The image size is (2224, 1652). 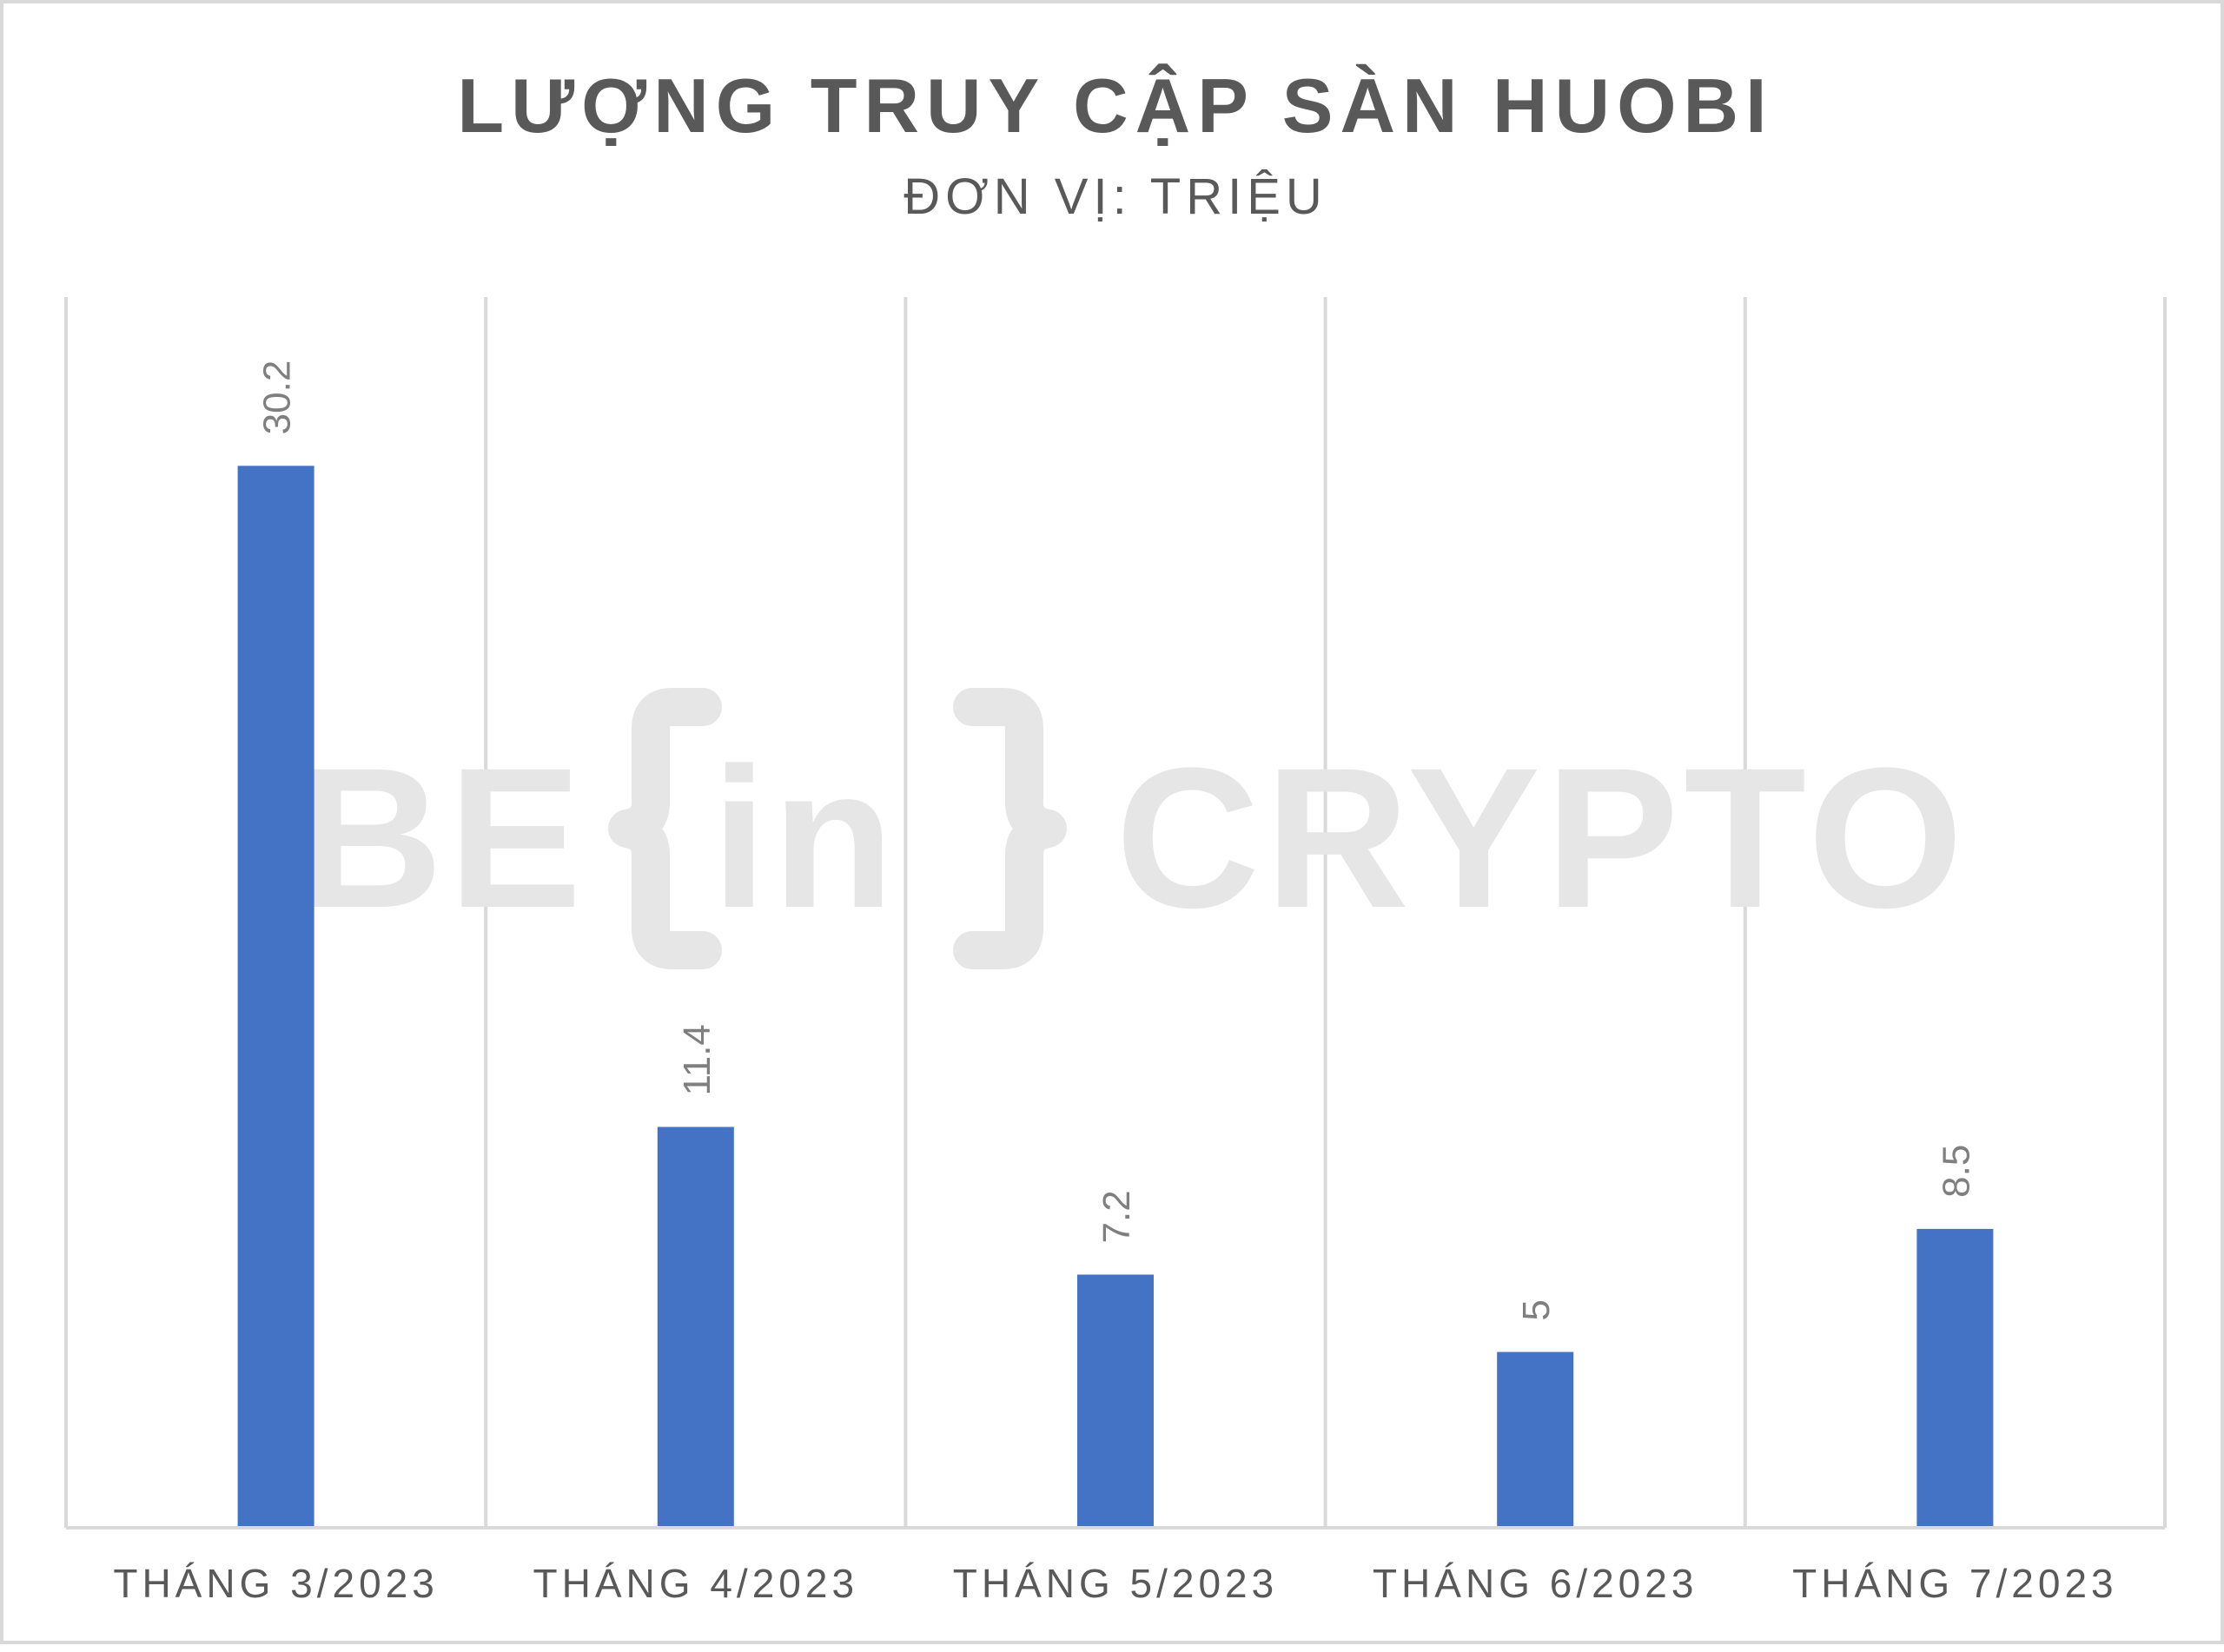 What do you see at coordinates (1542, 837) in the screenshot?
I see `watermark-crypto: CRYPTO` at bounding box center [1542, 837].